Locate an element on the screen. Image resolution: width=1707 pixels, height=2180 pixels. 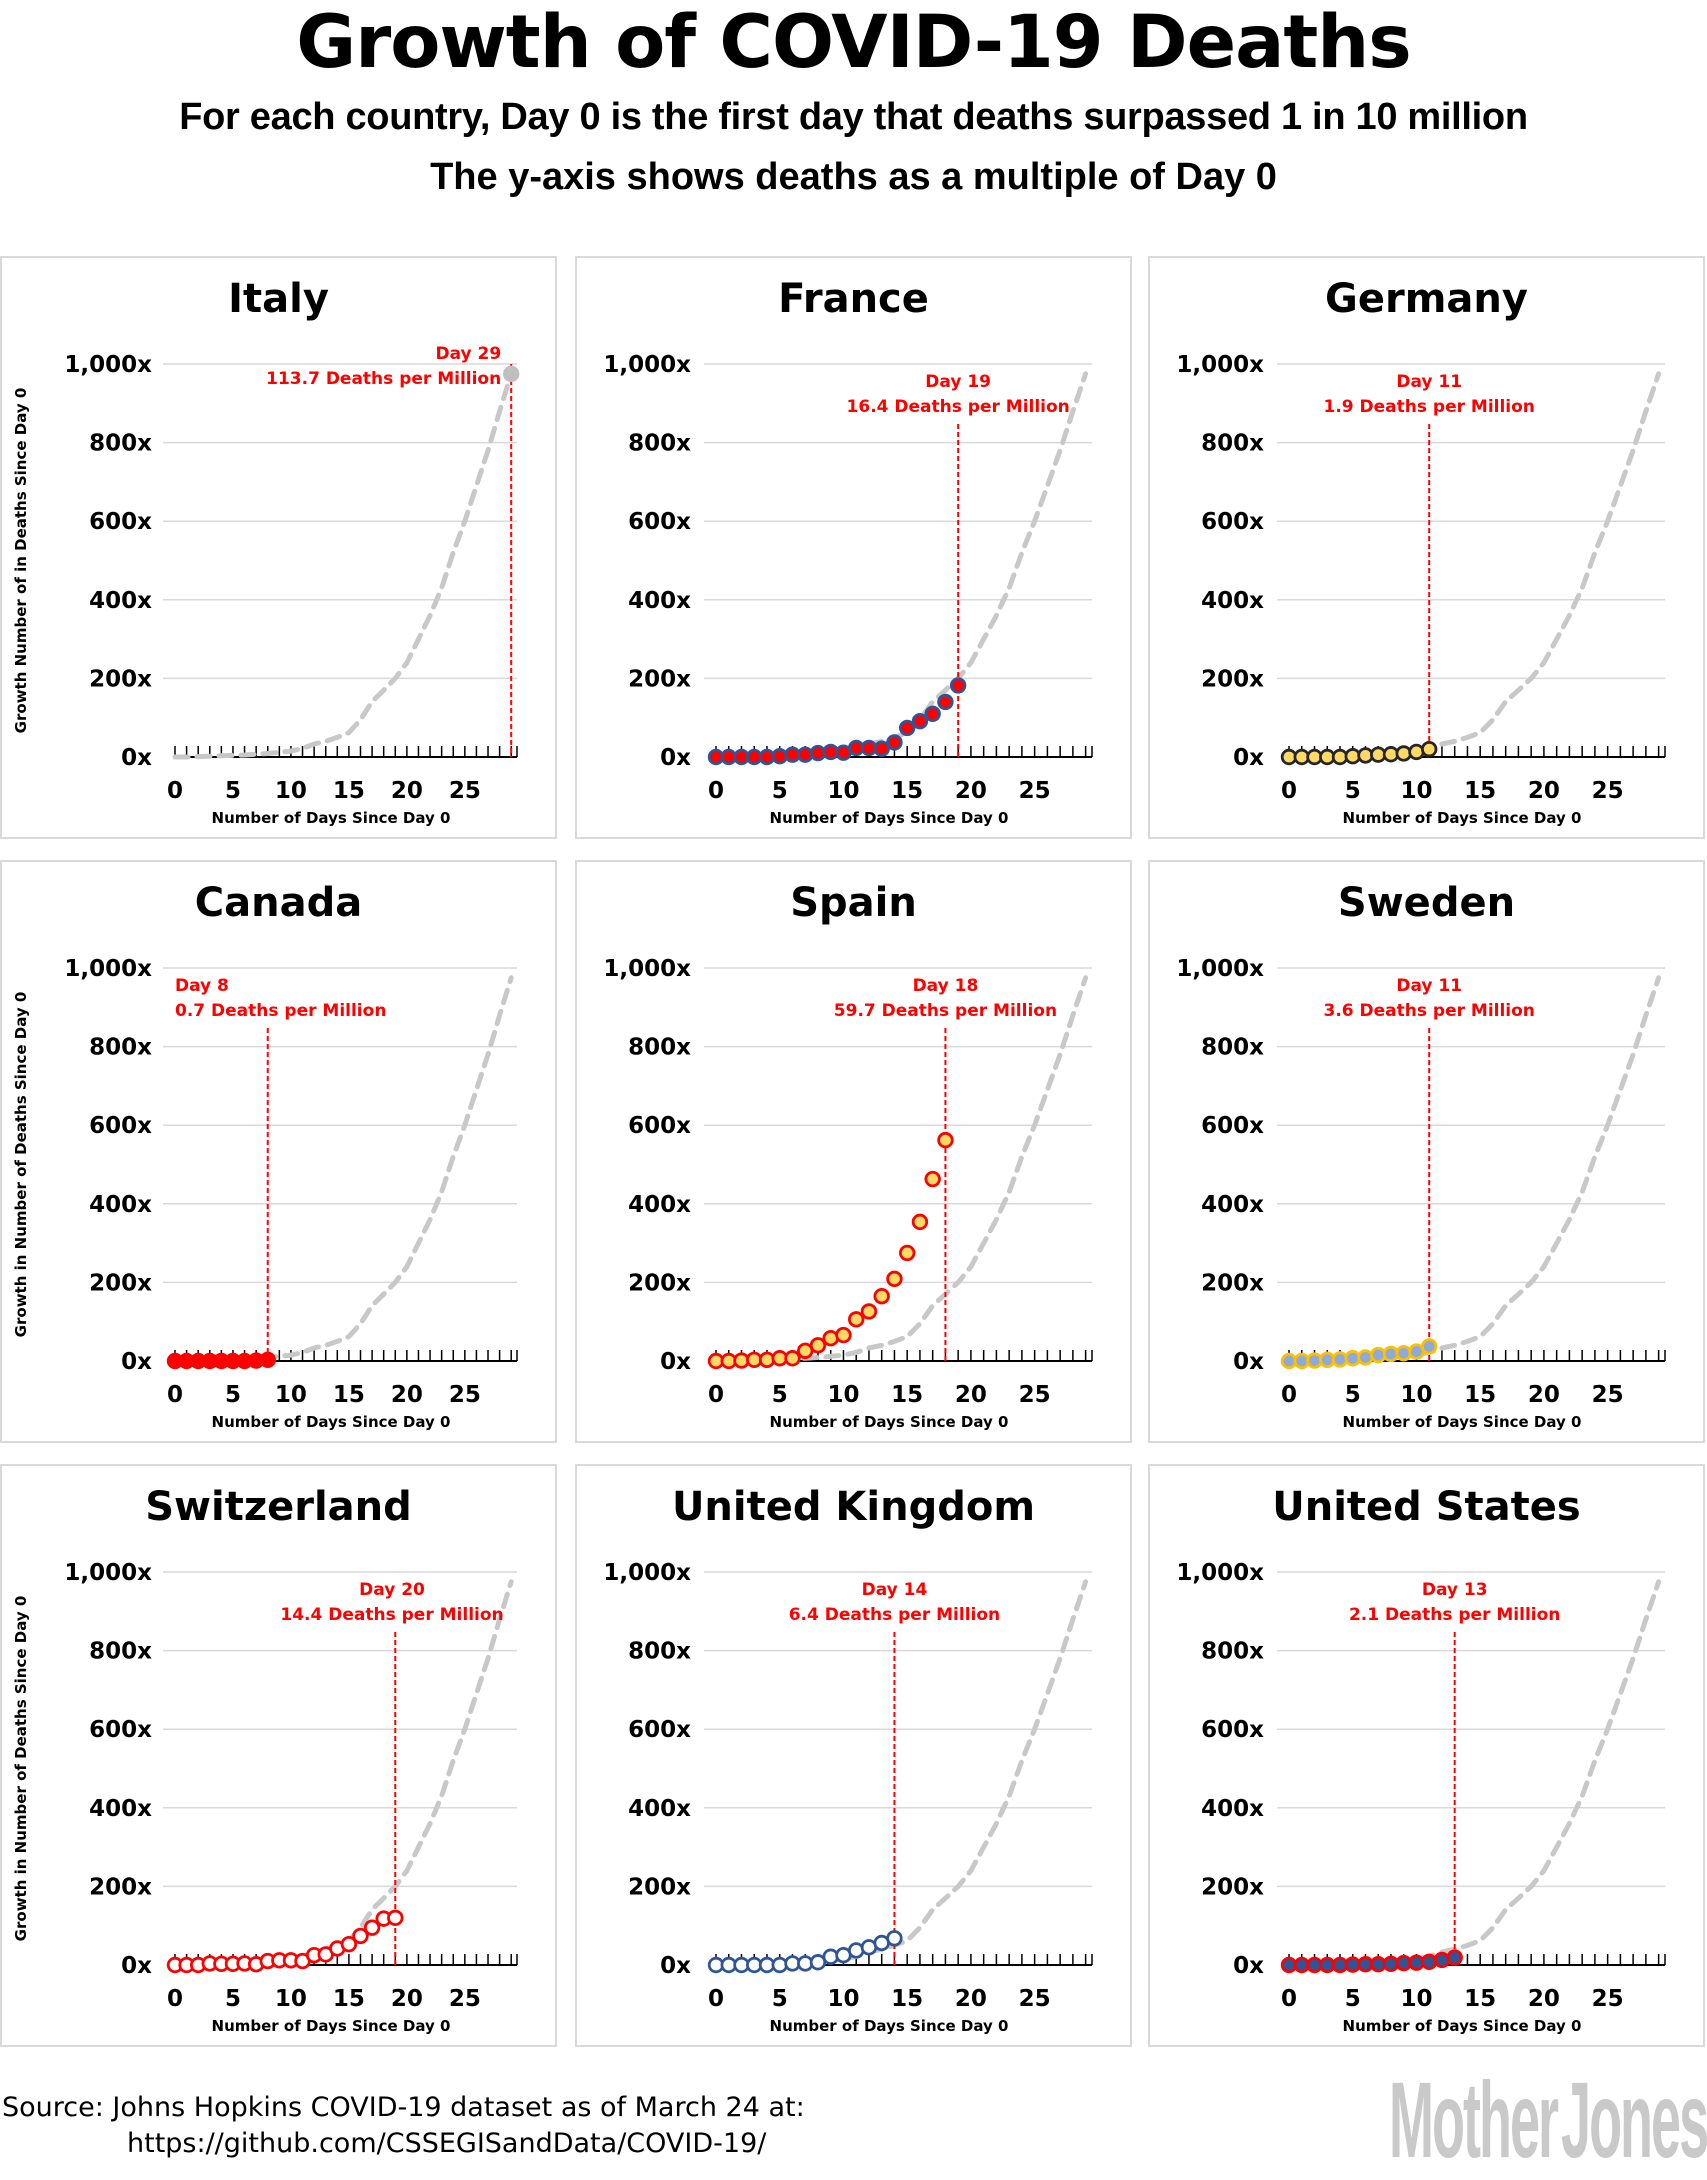
chart-title: Italy is located at coordinates (278, 299).